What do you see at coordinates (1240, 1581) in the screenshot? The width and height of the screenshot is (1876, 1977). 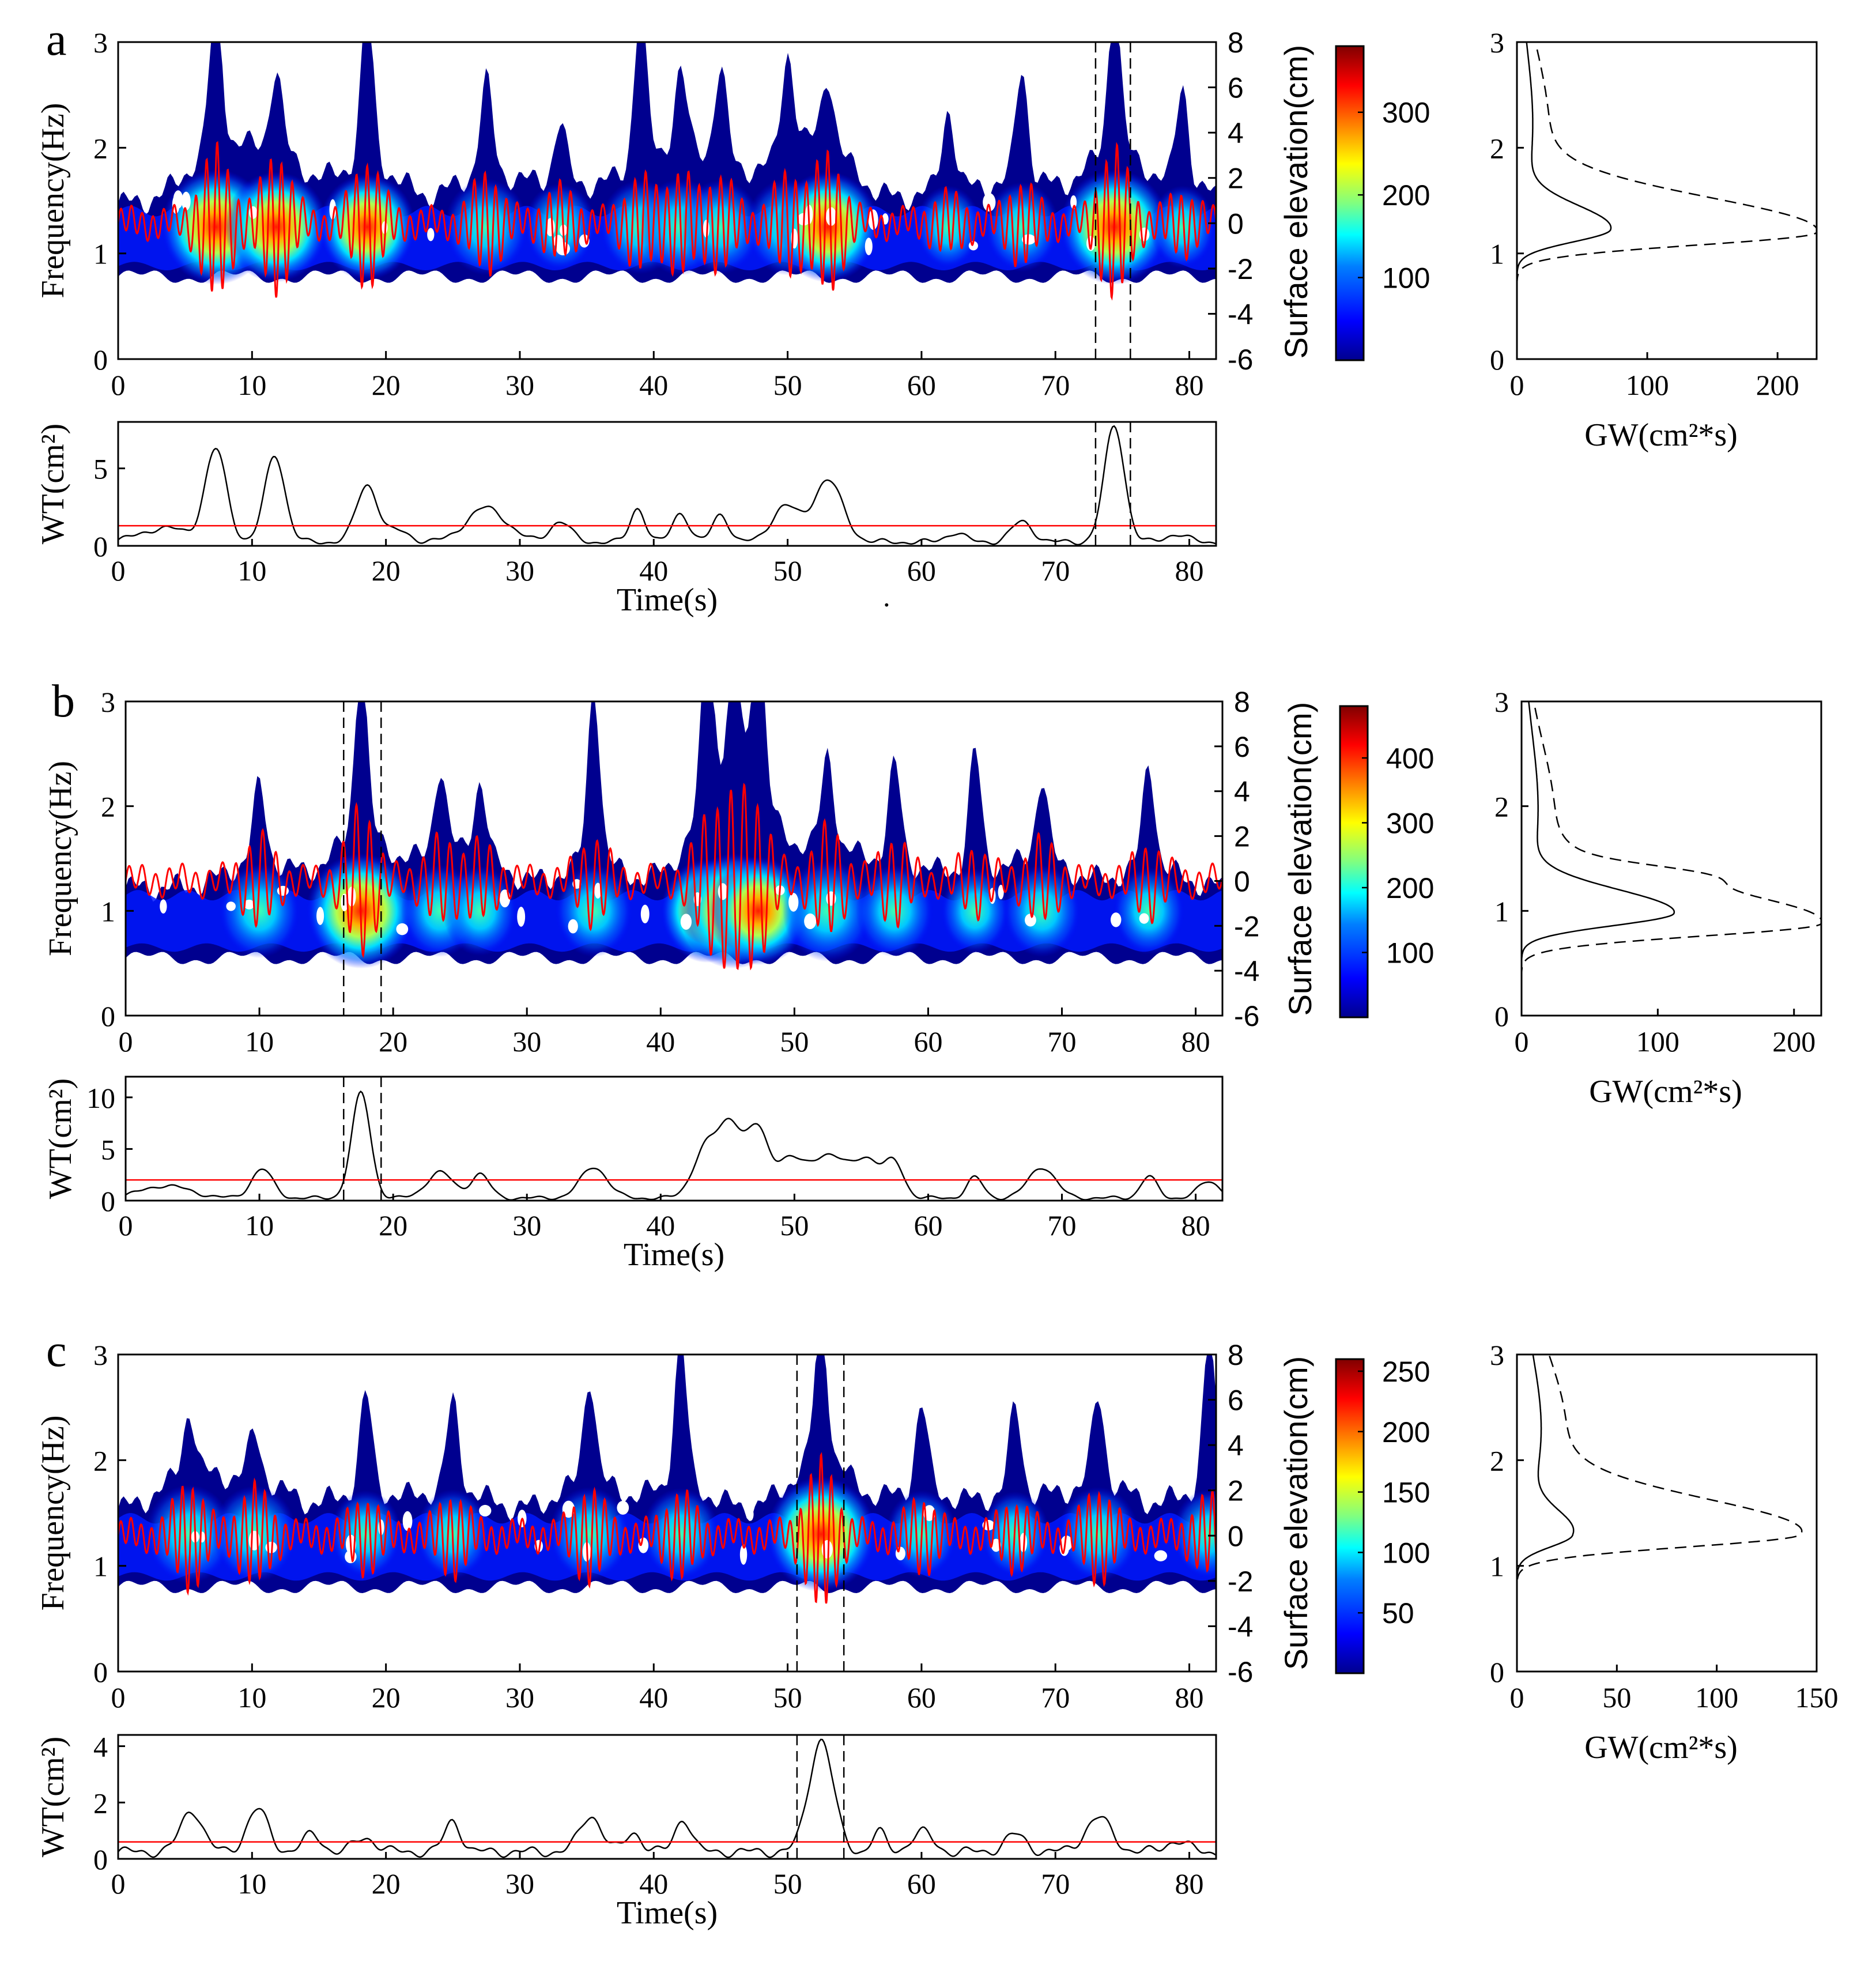 I see `y2-tick-label: -2` at bounding box center [1240, 1581].